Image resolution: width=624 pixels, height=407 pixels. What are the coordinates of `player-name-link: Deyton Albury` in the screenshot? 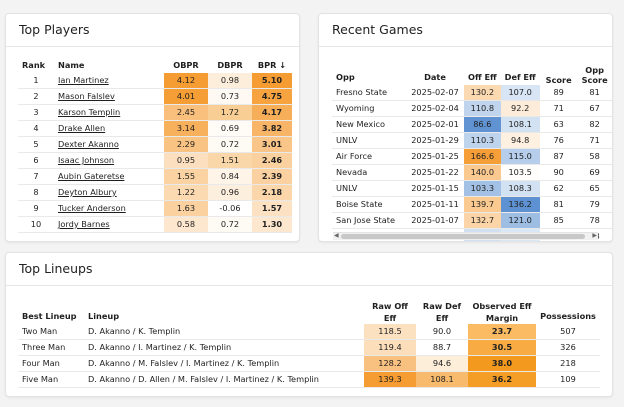 It's located at (109, 192).